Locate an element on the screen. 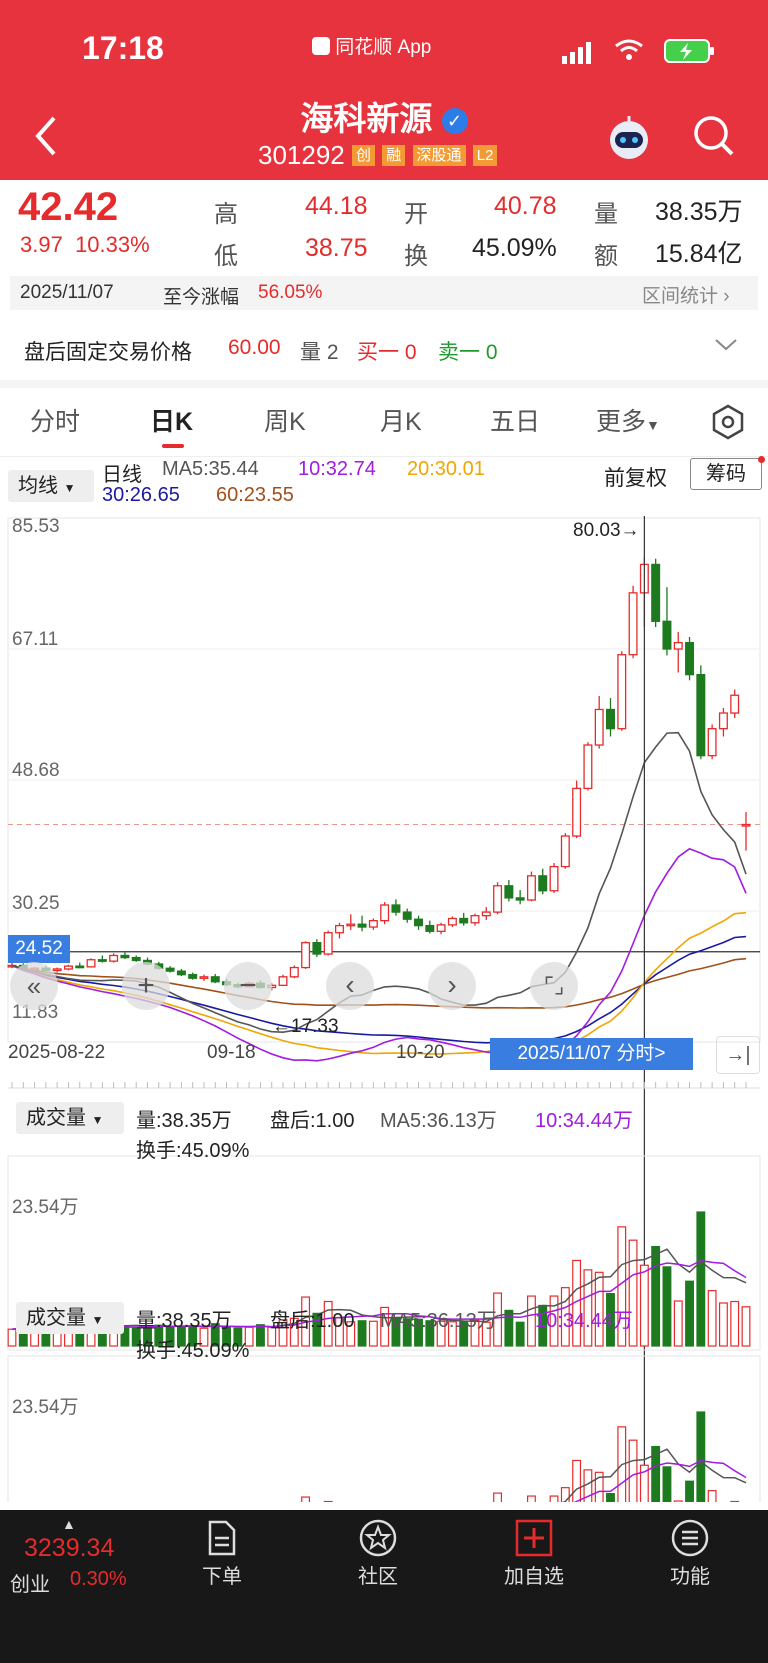 This screenshot has height=1663, width=768. settings-button is located at coordinates (728, 424).